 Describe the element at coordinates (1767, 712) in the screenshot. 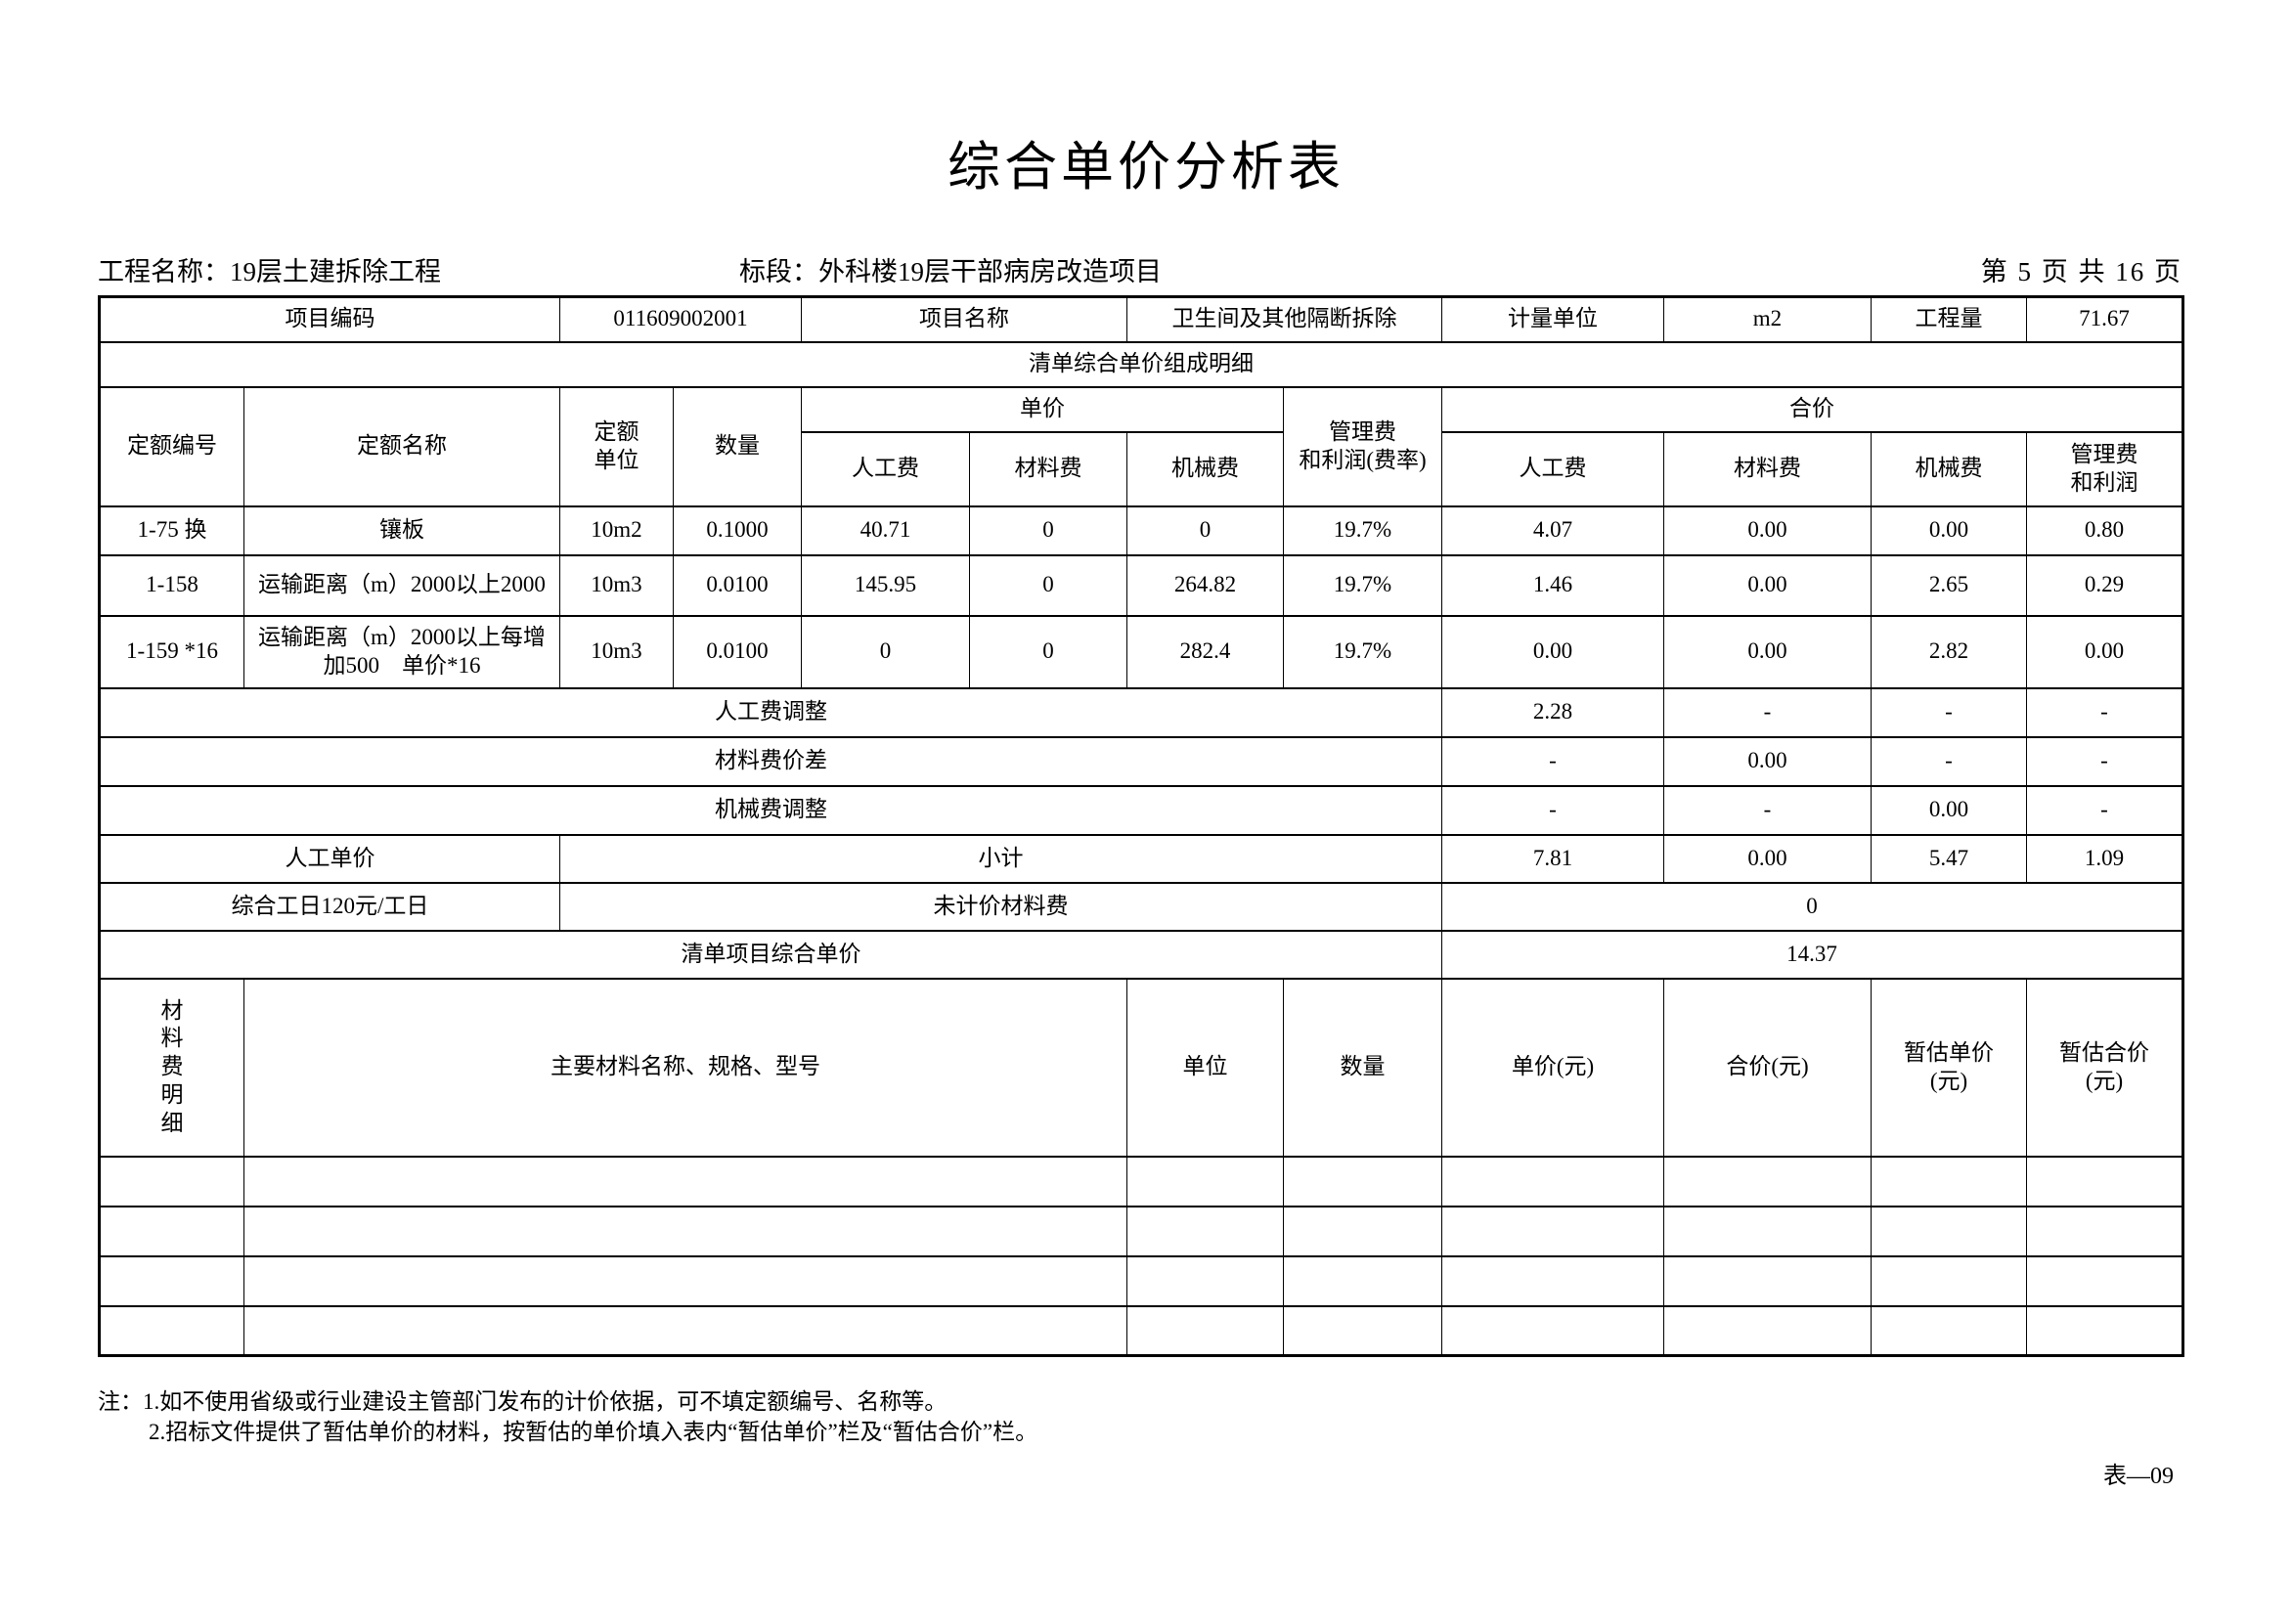

I see `adjust-material: -` at that location.